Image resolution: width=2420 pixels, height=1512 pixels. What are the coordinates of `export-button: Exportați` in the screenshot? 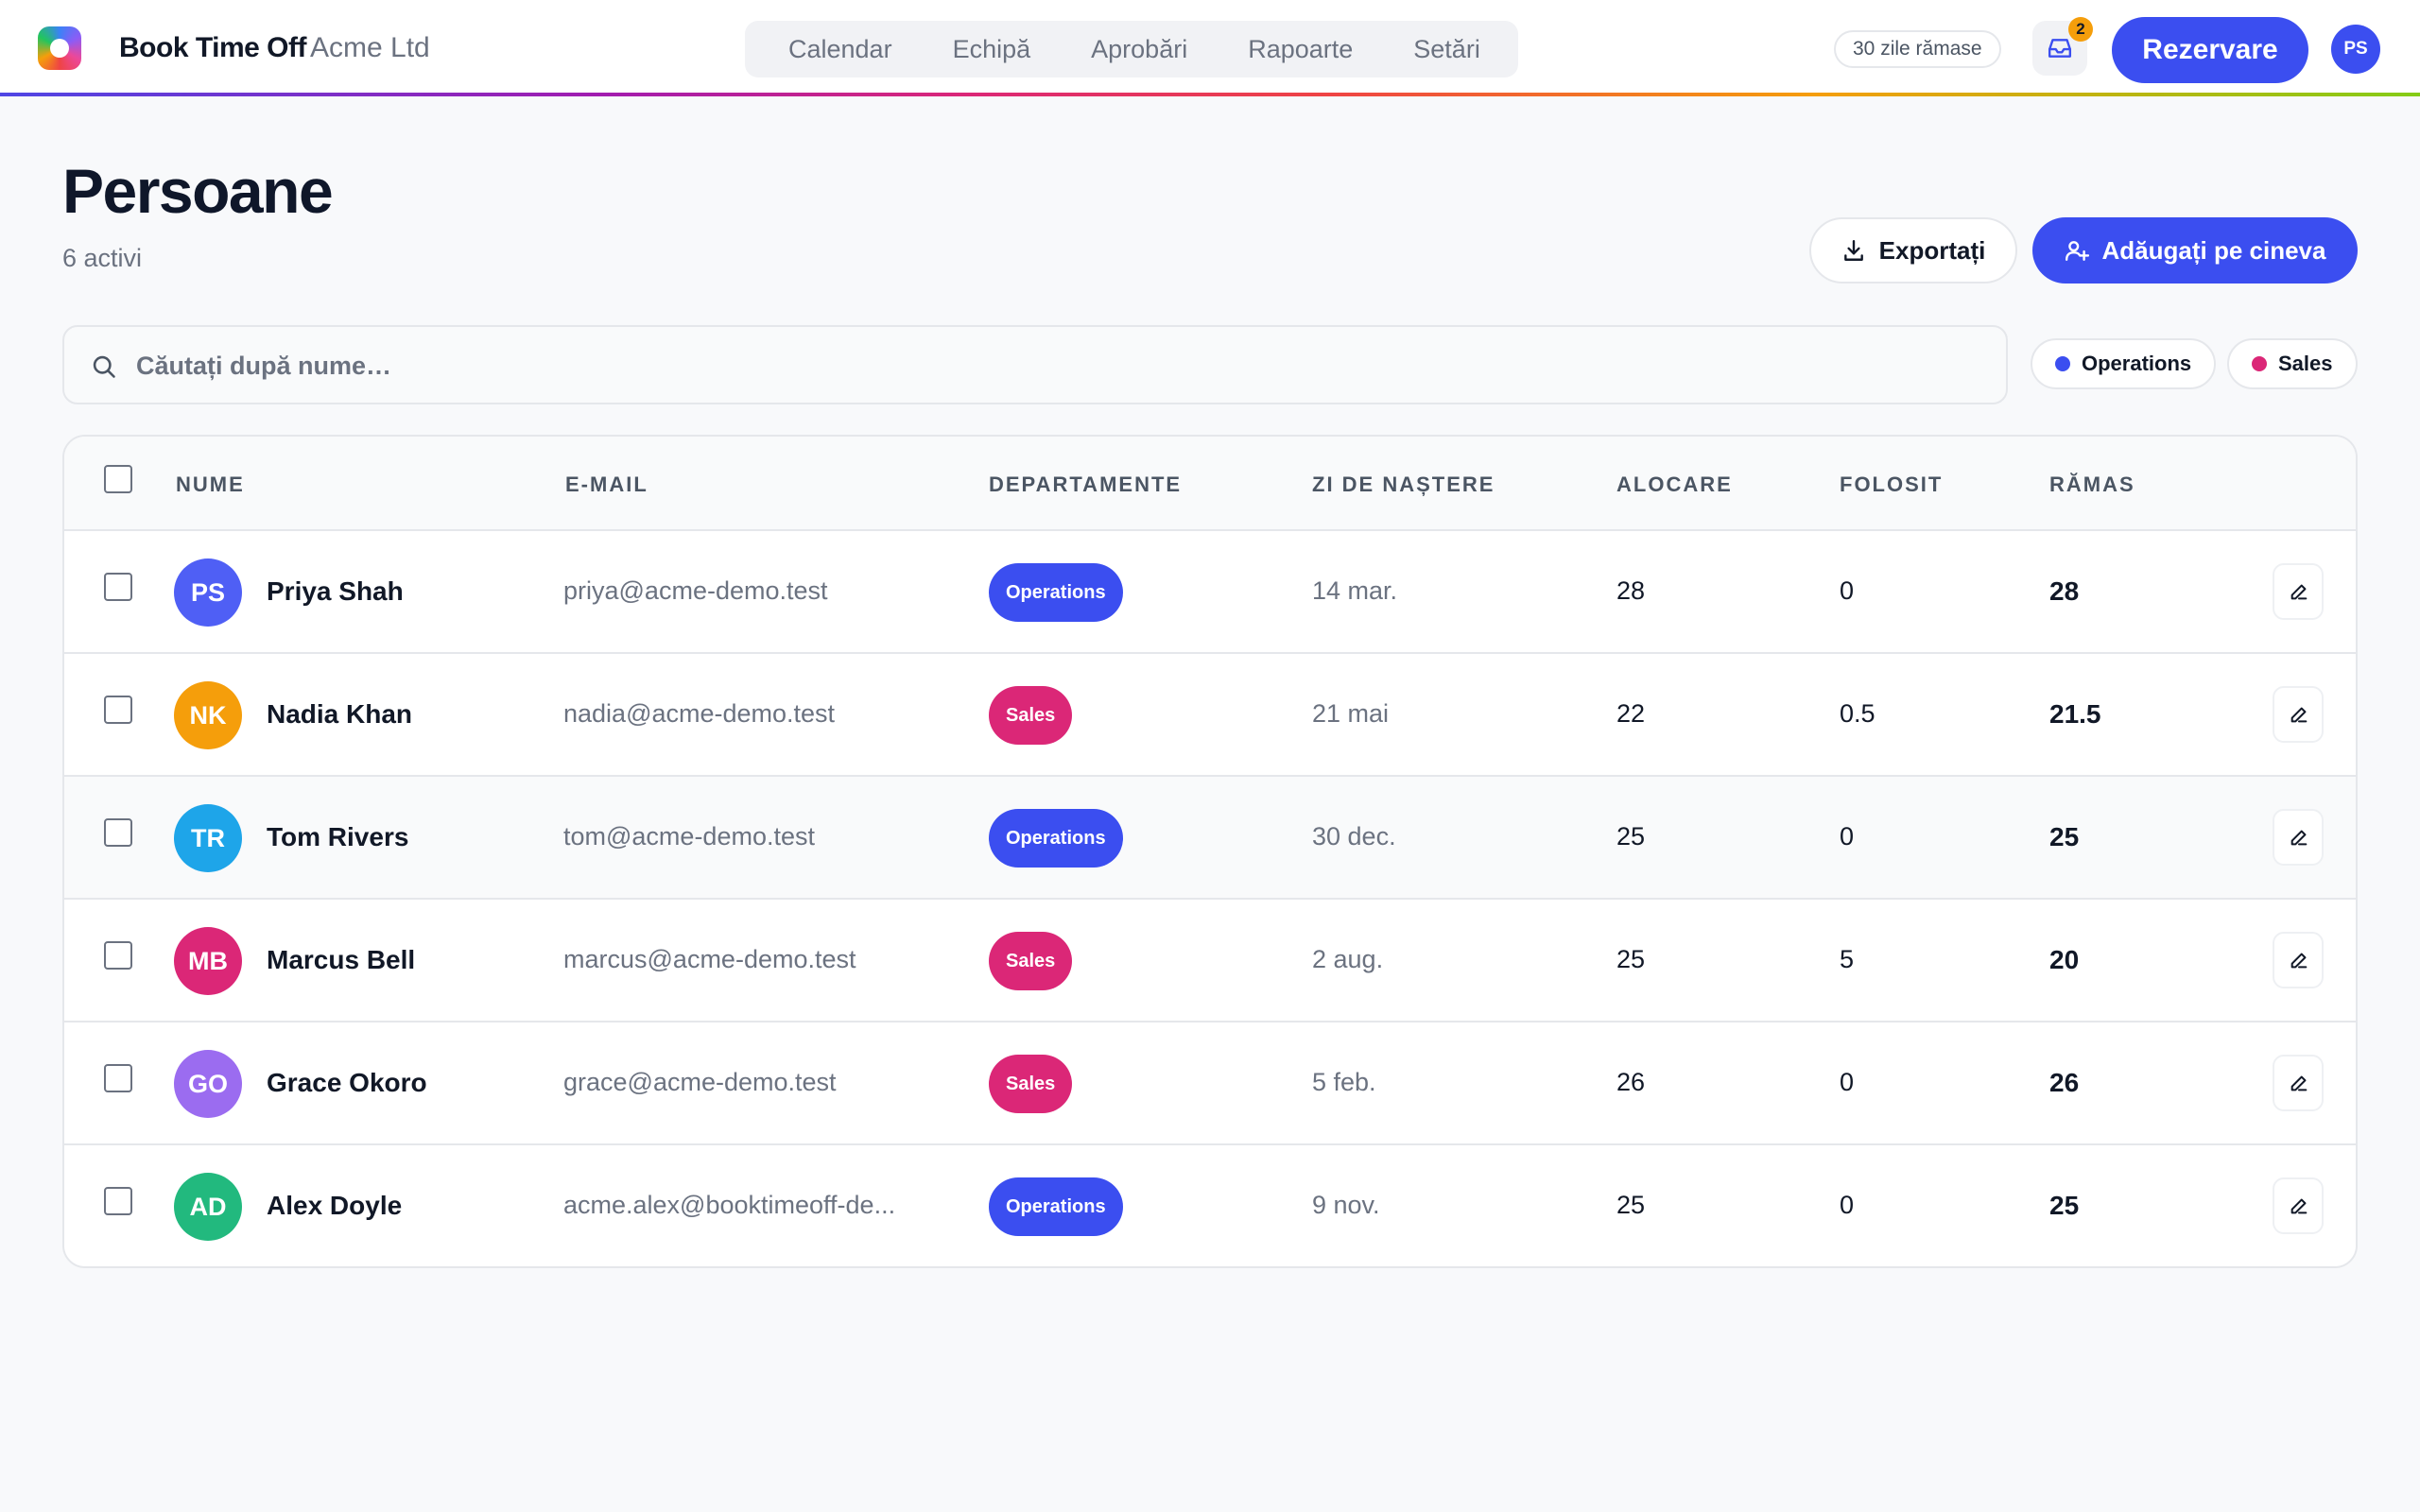 It's located at (1913, 250).